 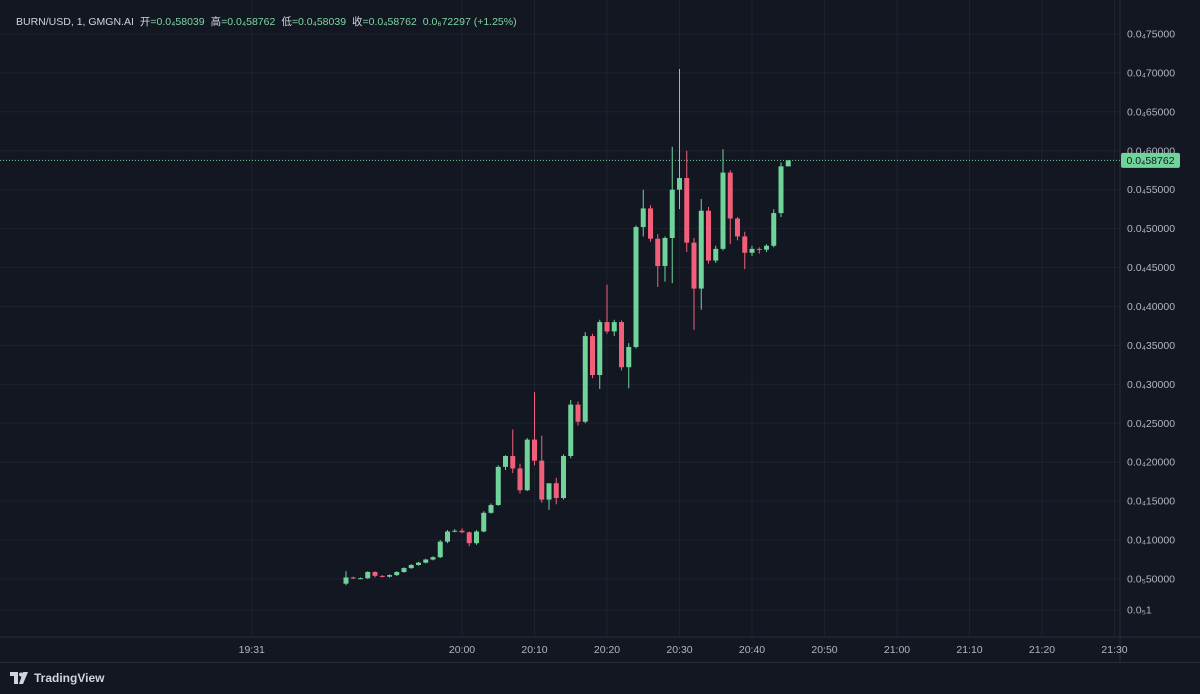 What do you see at coordinates (969, 650) in the screenshot?
I see `x-tick-label: 21:10` at bounding box center [969, 650].